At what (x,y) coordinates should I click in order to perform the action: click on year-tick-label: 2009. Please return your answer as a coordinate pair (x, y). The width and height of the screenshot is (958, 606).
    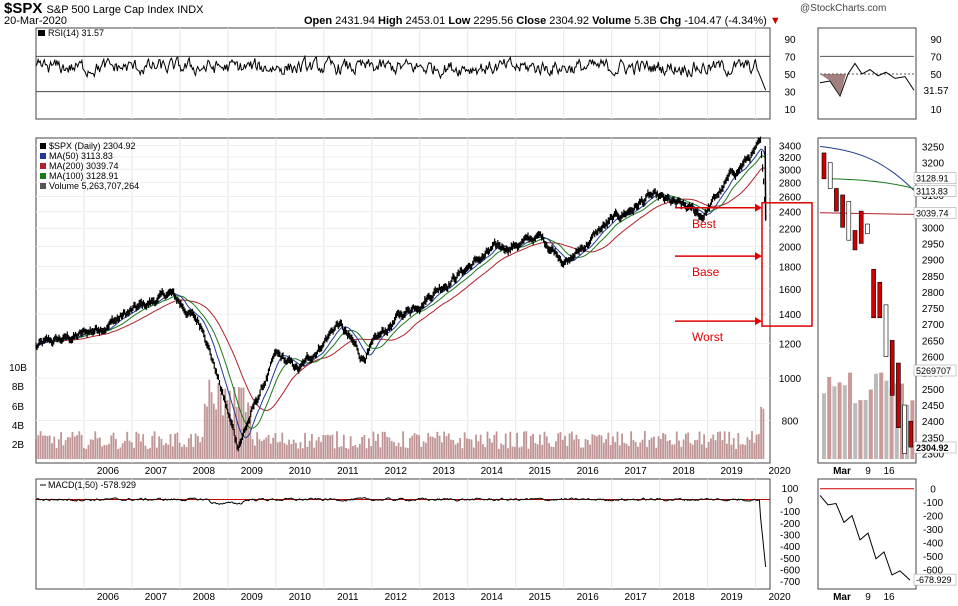
    Looking at the image, I should click on (252, 471).